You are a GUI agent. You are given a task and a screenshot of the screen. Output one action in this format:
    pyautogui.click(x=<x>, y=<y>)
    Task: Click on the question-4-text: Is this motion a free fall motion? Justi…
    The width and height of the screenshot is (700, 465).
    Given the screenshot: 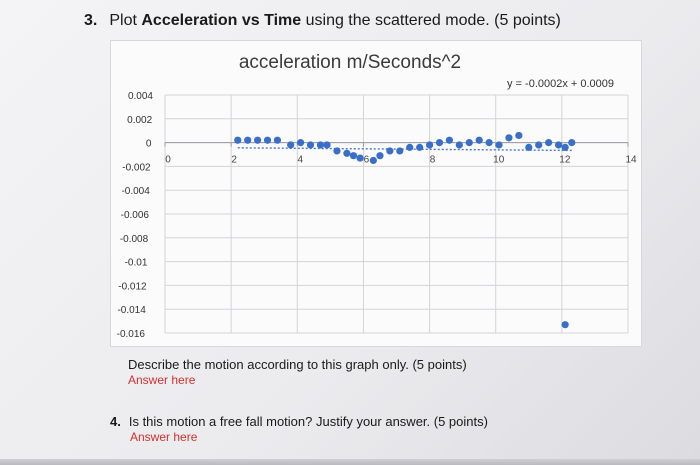 What is the action you would take?
    pyautogui.click(x=308, y=421)
    